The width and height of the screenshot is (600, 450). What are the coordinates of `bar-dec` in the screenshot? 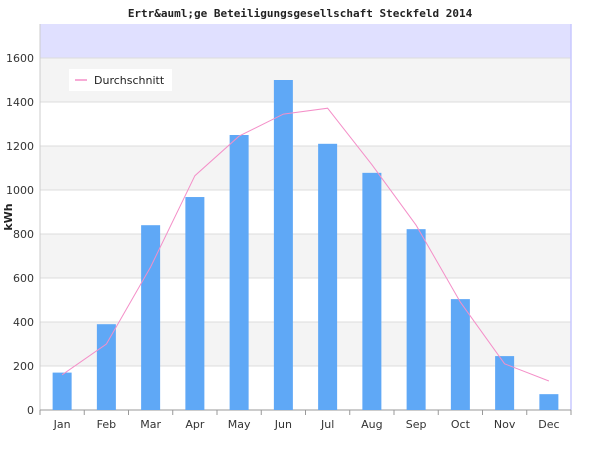 It's located at (549, 402).